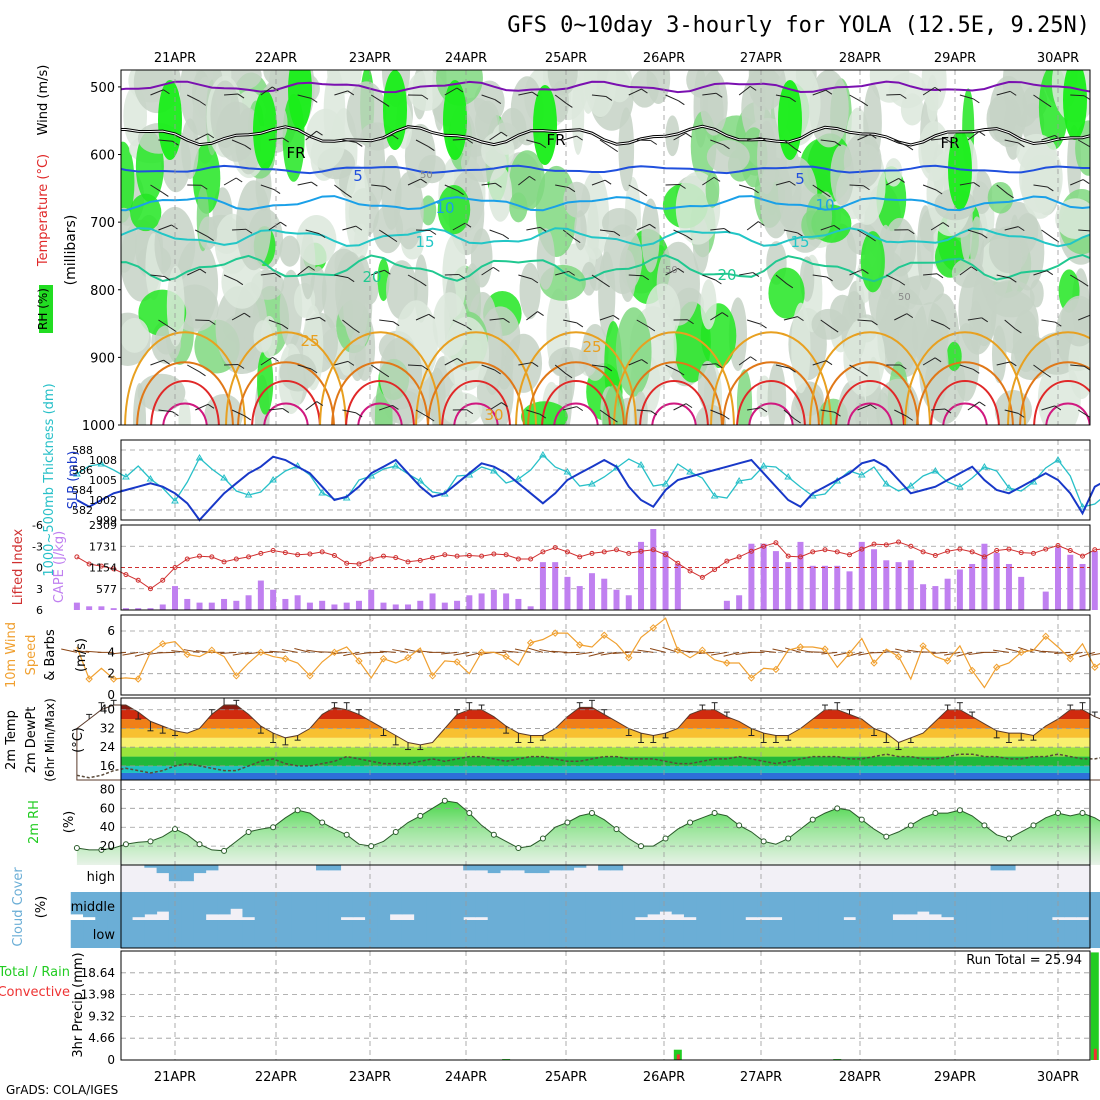 The width and height of the screenshot is (1100, 1100). What do you see at coordinates (37, 546) in the screenshot?
I see `li-tick--3: -3` at bounding box center [37, 546].